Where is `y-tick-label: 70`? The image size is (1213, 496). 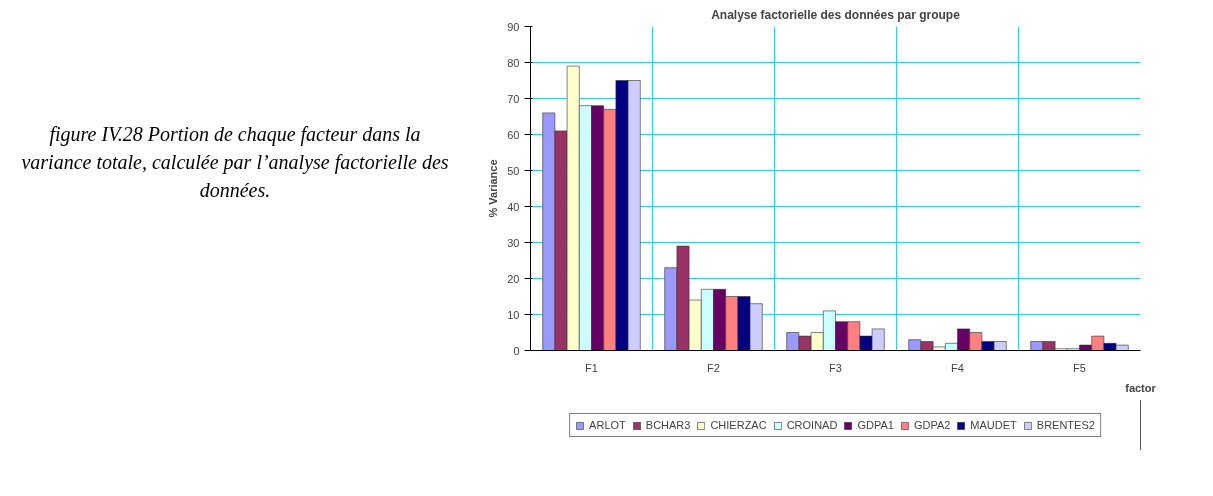
y-tick-label: 70 is located at coordinates (513, 98).